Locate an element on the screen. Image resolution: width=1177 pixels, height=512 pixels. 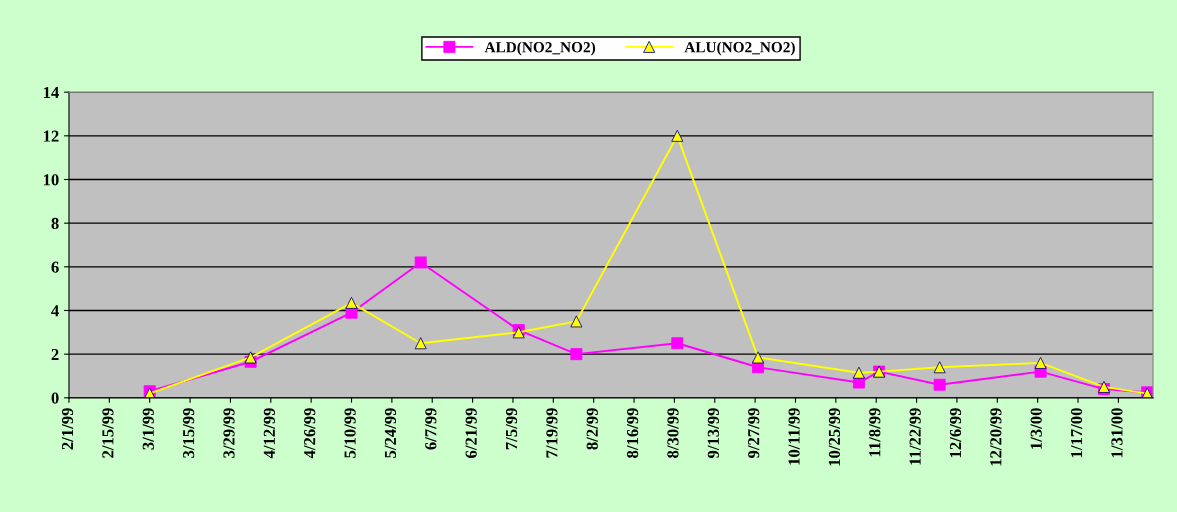
x-tick-label: 1/31/00 is located at coordinates (1117, 433).